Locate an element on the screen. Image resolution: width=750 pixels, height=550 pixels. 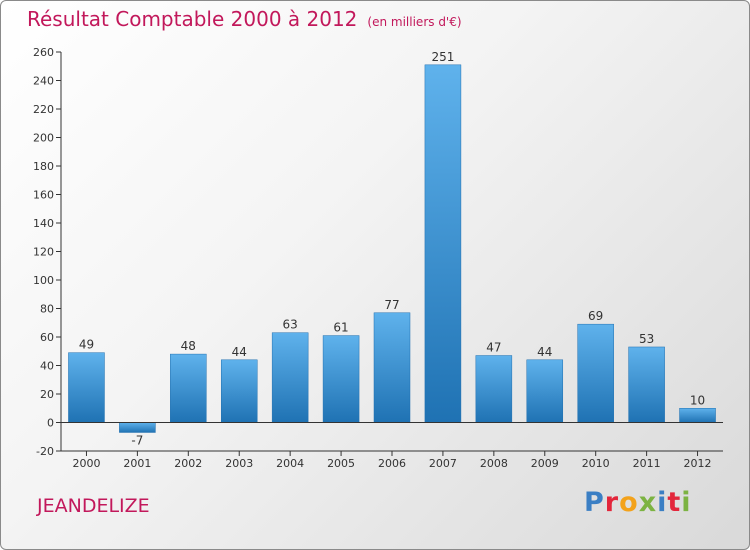
y-tick-label: 20 is located at coordinates (47, 394).